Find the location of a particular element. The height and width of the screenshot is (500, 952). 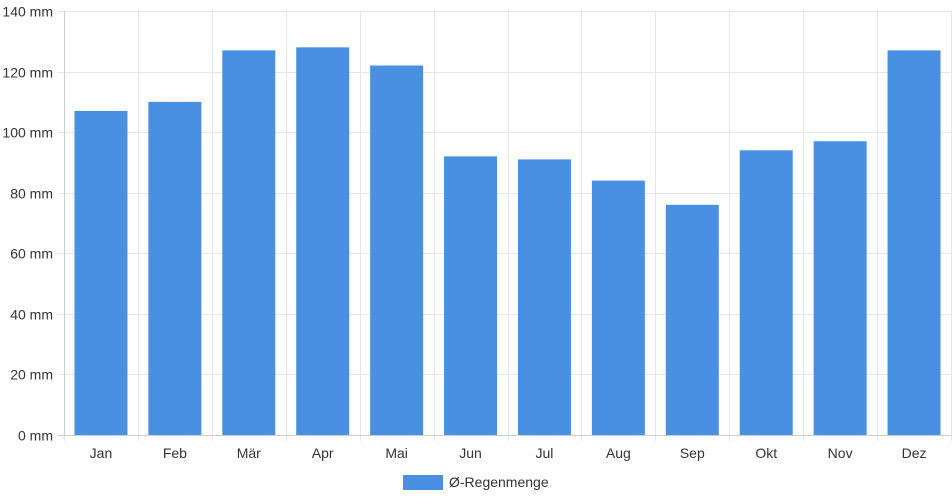

x-tick-label: Okt is located at coordinates (766, 453).